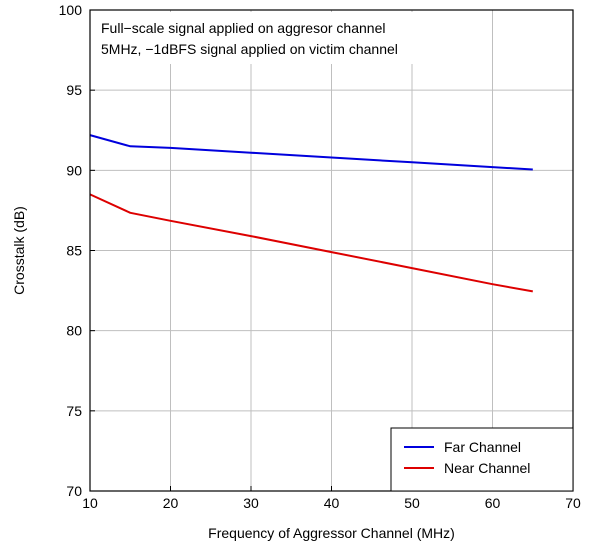 The image size is (590, 547). I want to click on x-tick-label-20: 20, so click(171, 503).